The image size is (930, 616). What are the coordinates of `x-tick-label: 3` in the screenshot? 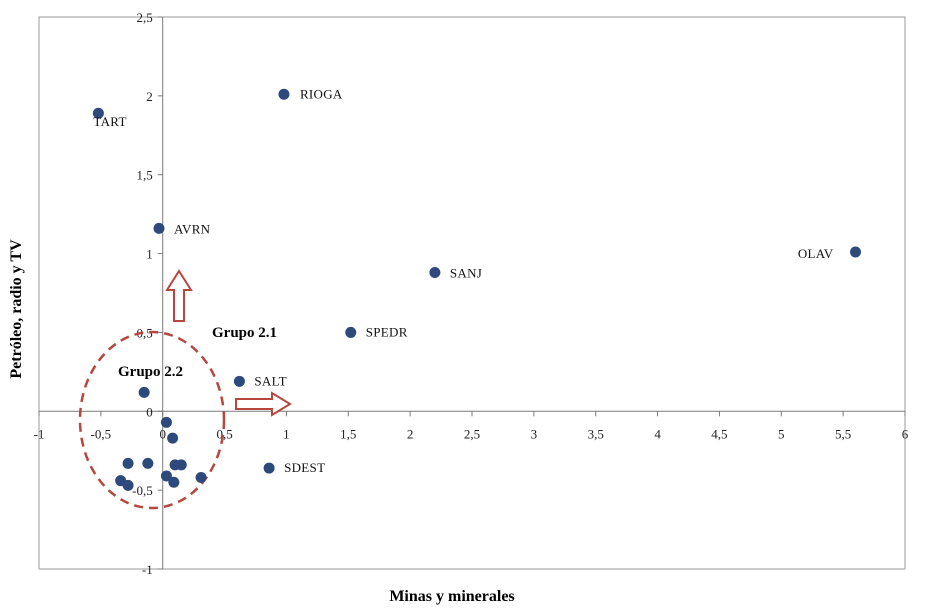 It's located at (534, 433).